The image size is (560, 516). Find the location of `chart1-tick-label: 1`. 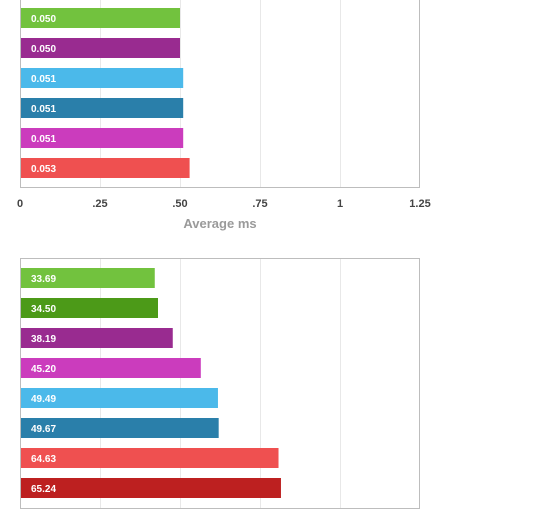

chart1-tick-label: 1 is located at coordinates (340, 204).